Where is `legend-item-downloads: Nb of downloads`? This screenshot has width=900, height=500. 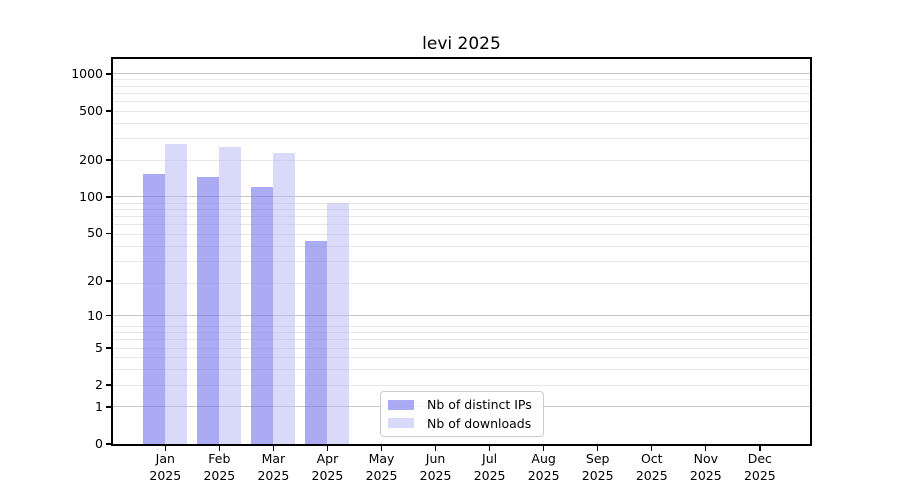
legend-item-downloads: Nb of downloads is located at coordinates (462, 423).